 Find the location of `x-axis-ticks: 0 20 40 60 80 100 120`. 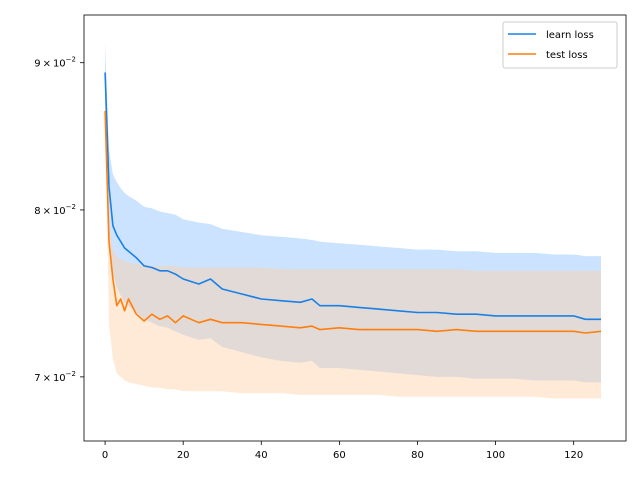

x-axis-ticks: 0 20 40 60 80 100 120 is located at coordinates (342, 451).